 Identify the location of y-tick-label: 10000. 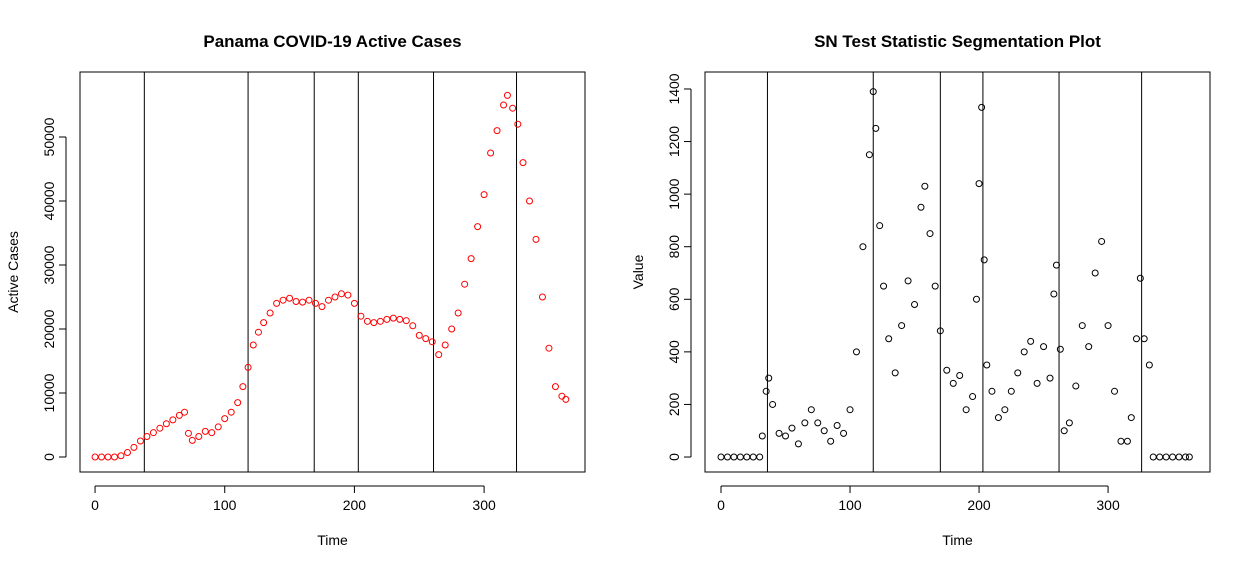
(49, 392).